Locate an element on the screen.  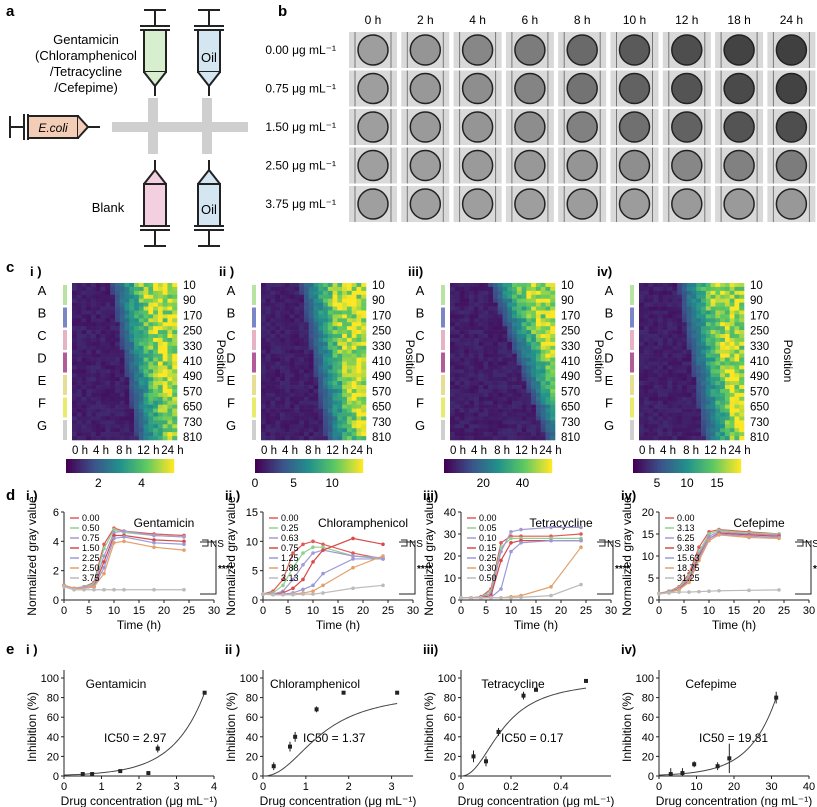
x-axis-label: Drug concentration (ng mL⁻¹) is located at coordinates (734, 800).